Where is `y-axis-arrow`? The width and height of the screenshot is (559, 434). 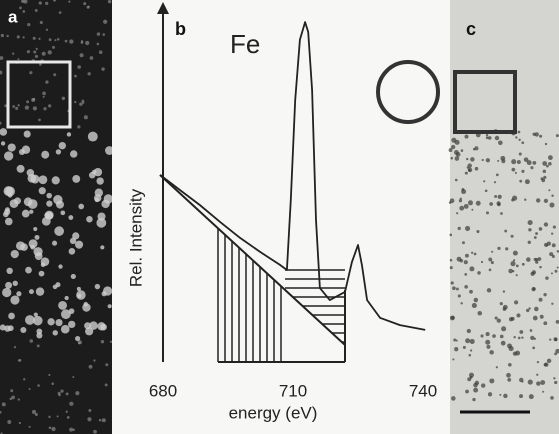
y-axis-arrow is located at coordinates (163, 8).